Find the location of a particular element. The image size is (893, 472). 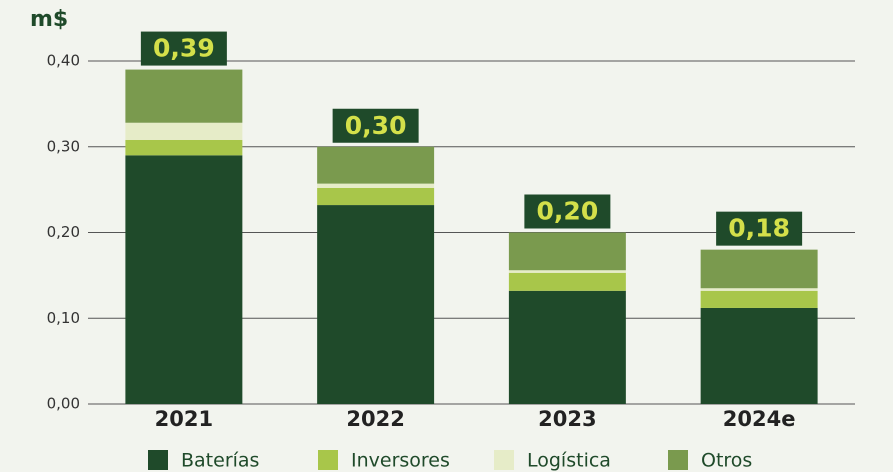

total-label: 0,39 is located at coordinates (184, 48).